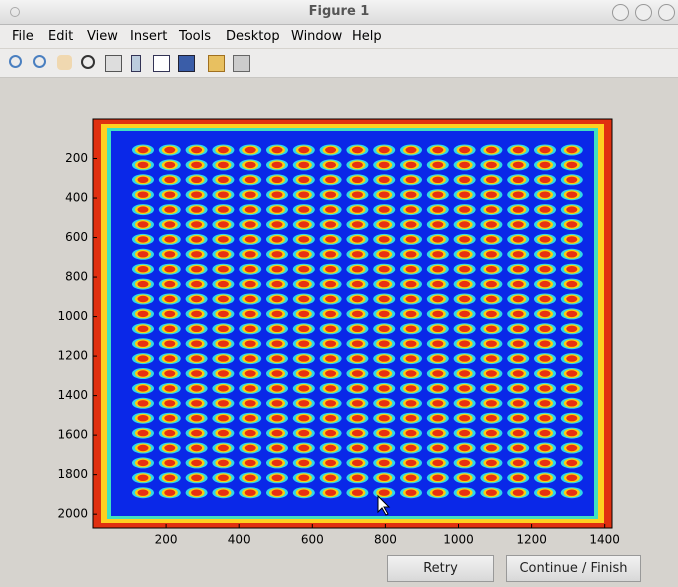 The image size is (678, 587). What do you see at coordinates (317, 36) in the screenshot?
I see `menu-item: Window` at bounding box center [317, 36].